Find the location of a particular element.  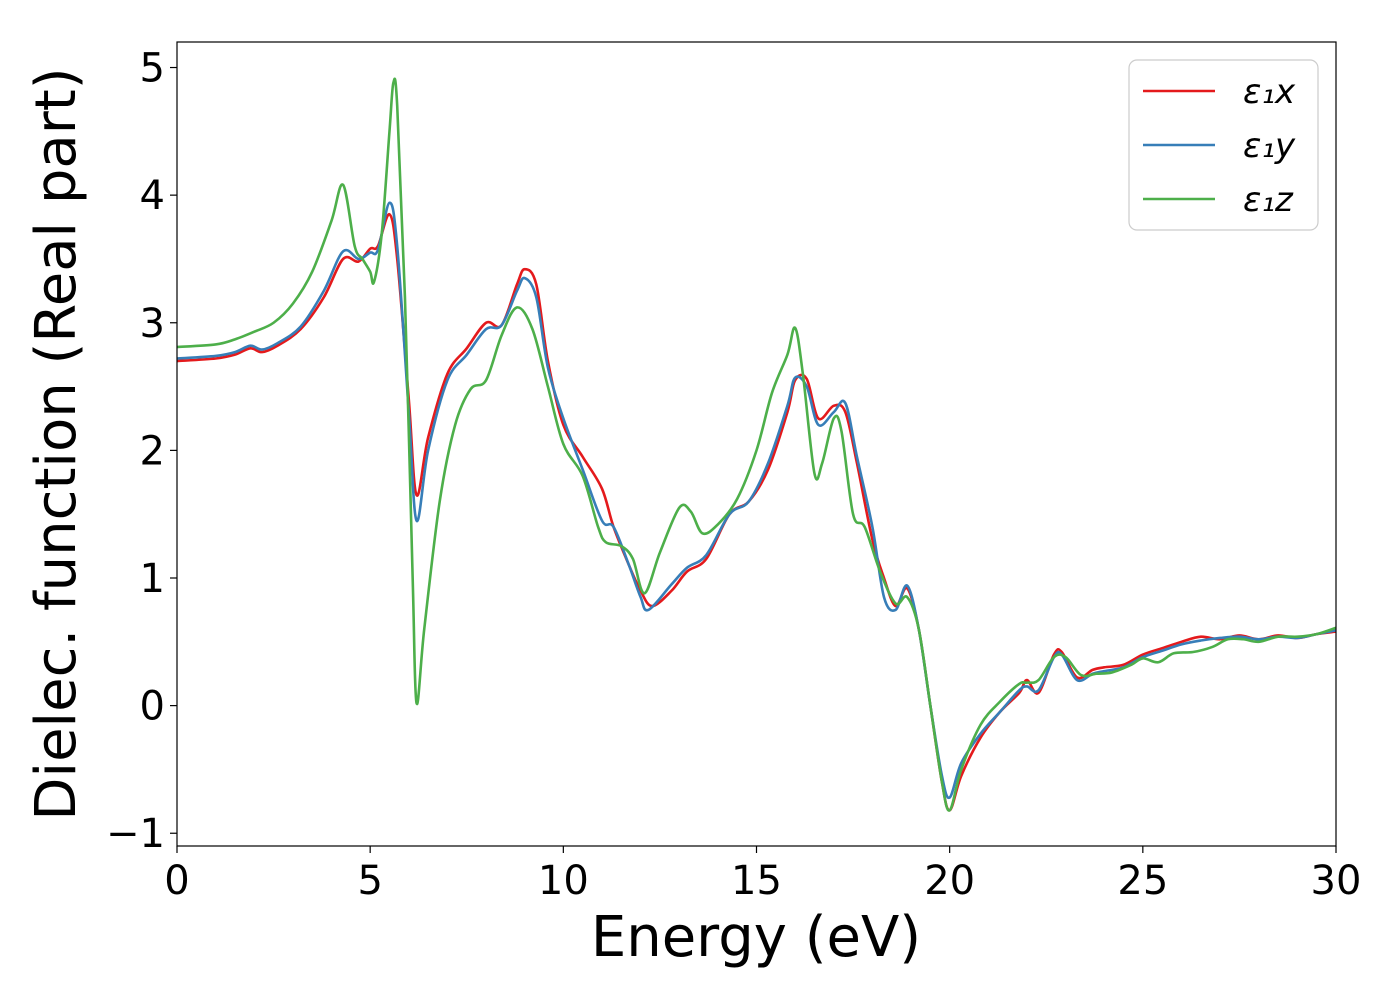

y-tick-label: 1 is located at coordinates (152, 579).